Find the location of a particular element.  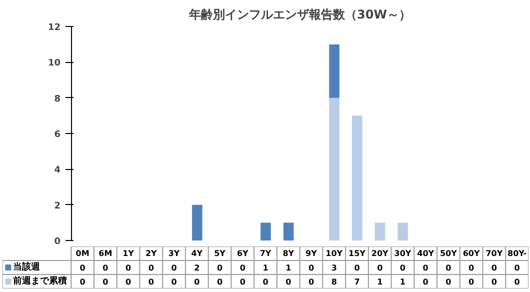

y-tick-label: 6 is located at coordinates (57, 135).